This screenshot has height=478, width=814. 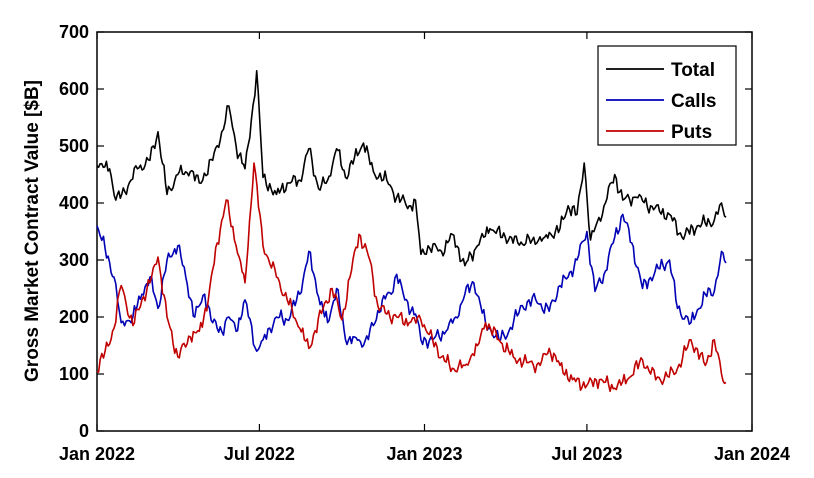 What do you see at coordinates (693, 70) in the screenshot?
I see `legend-label-total: Total` at bounding box center [693, 70].